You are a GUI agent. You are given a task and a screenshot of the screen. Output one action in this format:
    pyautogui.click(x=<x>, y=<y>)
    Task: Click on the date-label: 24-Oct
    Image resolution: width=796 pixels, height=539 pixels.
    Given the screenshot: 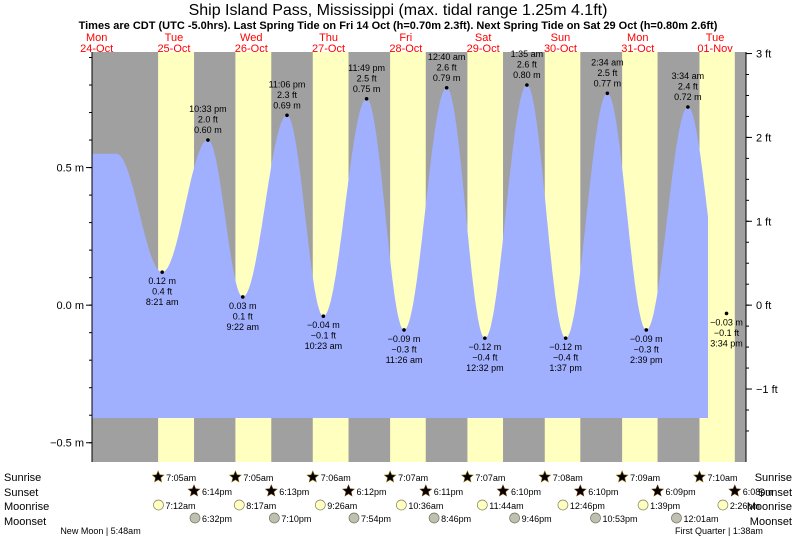 What is the action you would take?
    pyautogui.click(x=96, y=49)
    